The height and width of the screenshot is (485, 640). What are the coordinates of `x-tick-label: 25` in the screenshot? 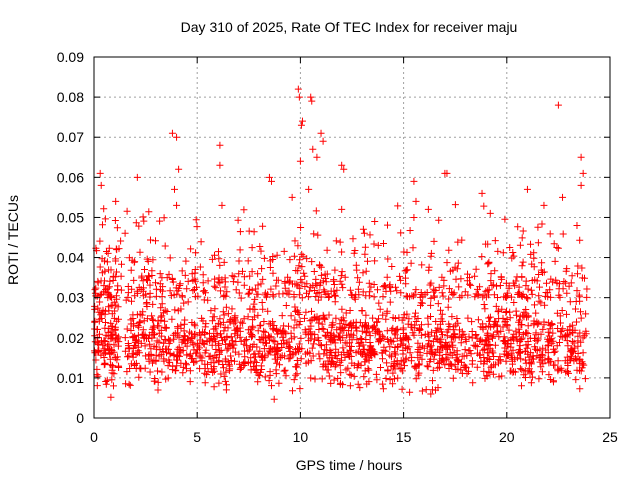 It's located at (610, 437).